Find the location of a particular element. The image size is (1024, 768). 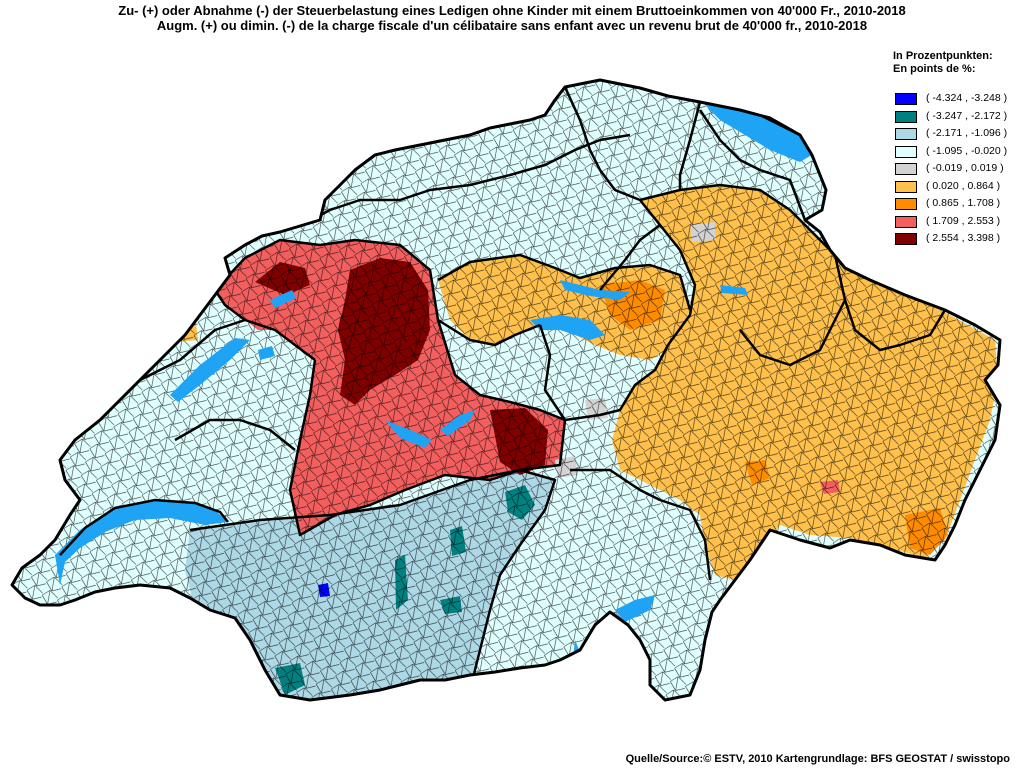

legend-unit-de: In Prozentpunkten: is located at coordinates (943, 56).